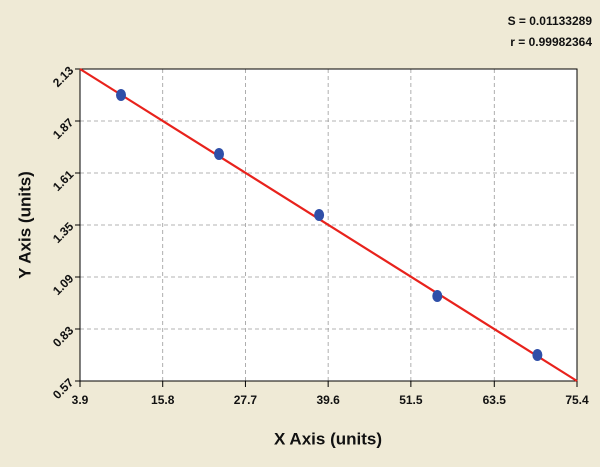  I want to click on x-tick-label: 15.8, so click(163, 400).